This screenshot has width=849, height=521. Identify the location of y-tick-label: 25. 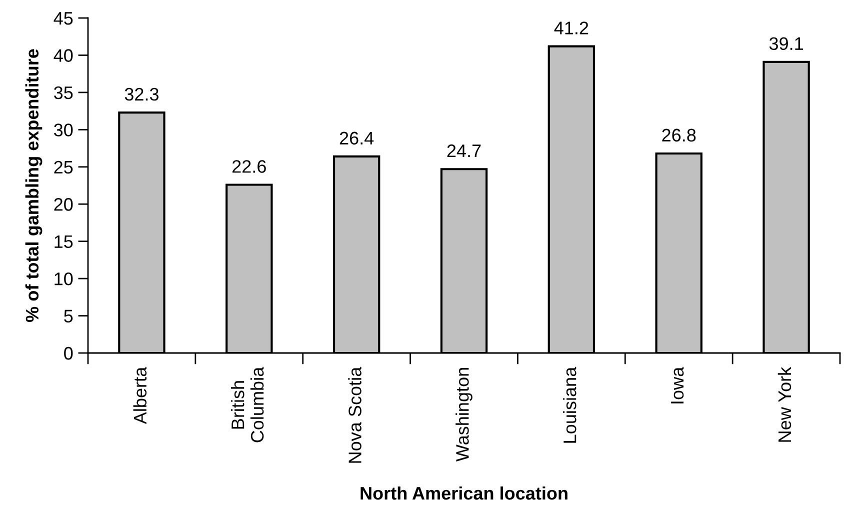
(63, 167).